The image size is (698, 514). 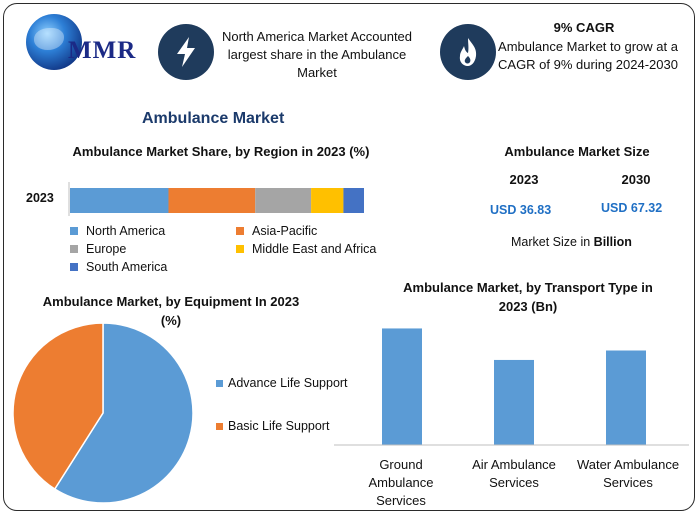 I want to click on legend-label: Advance Life Support, so click(x=288, y=383).